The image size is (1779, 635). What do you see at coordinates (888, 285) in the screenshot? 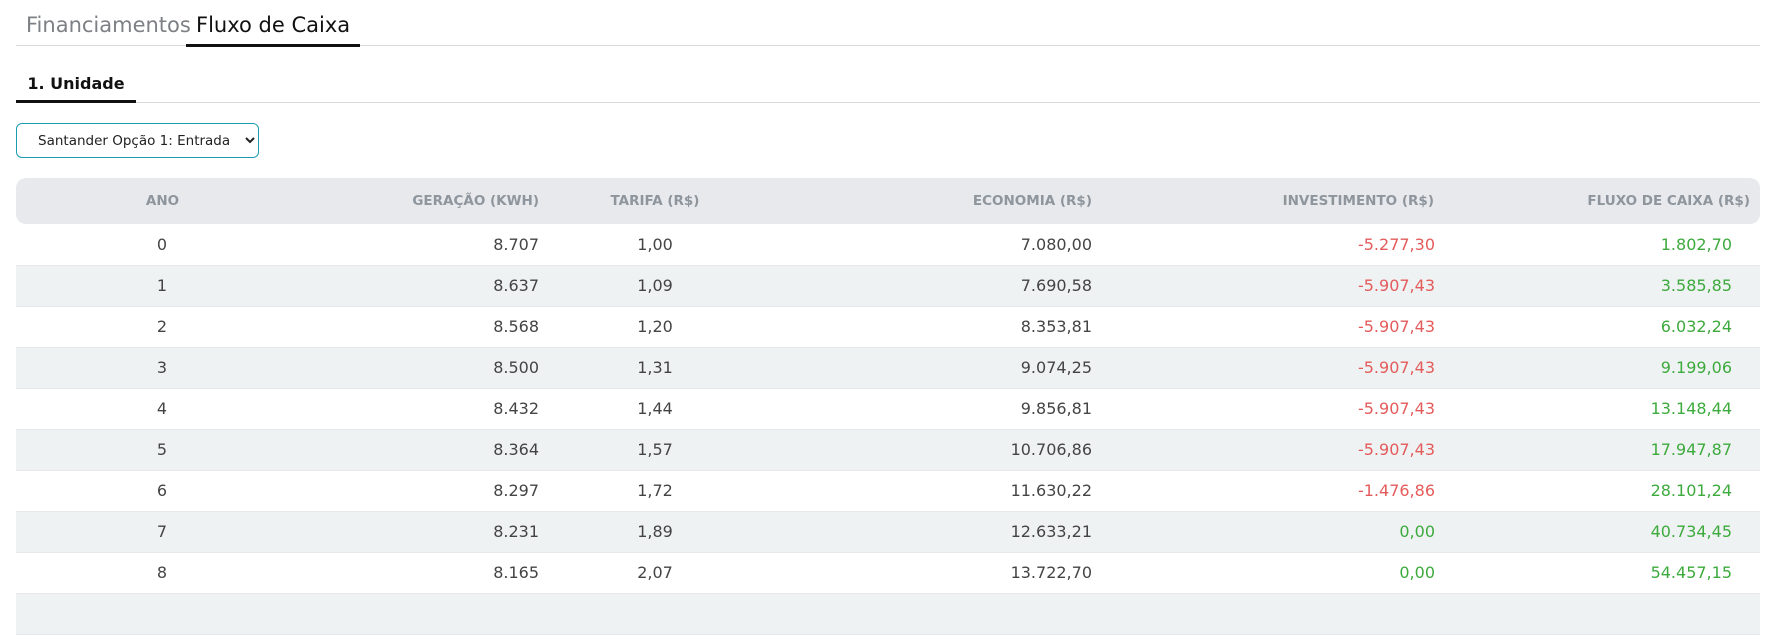
I see `table-row: 1 8.637 1,09 7.690,58 -5.907,43 3.585,85` at bounding box center [888, 285].